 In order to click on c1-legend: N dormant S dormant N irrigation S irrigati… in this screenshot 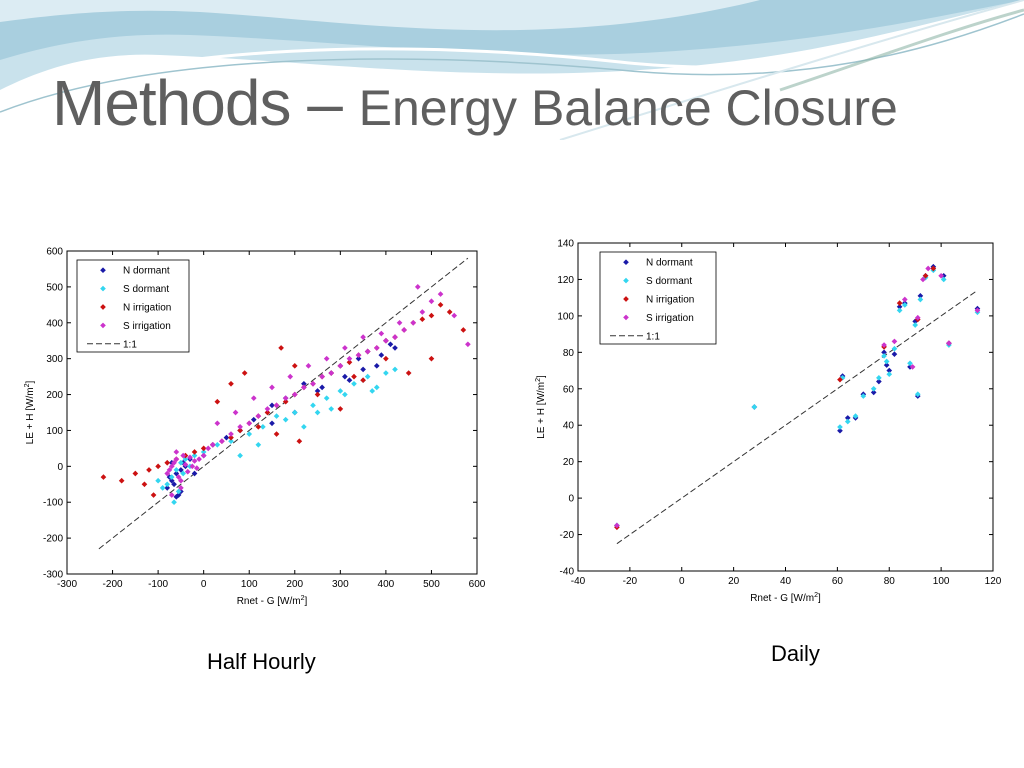, I will do `click(133, 306)`.